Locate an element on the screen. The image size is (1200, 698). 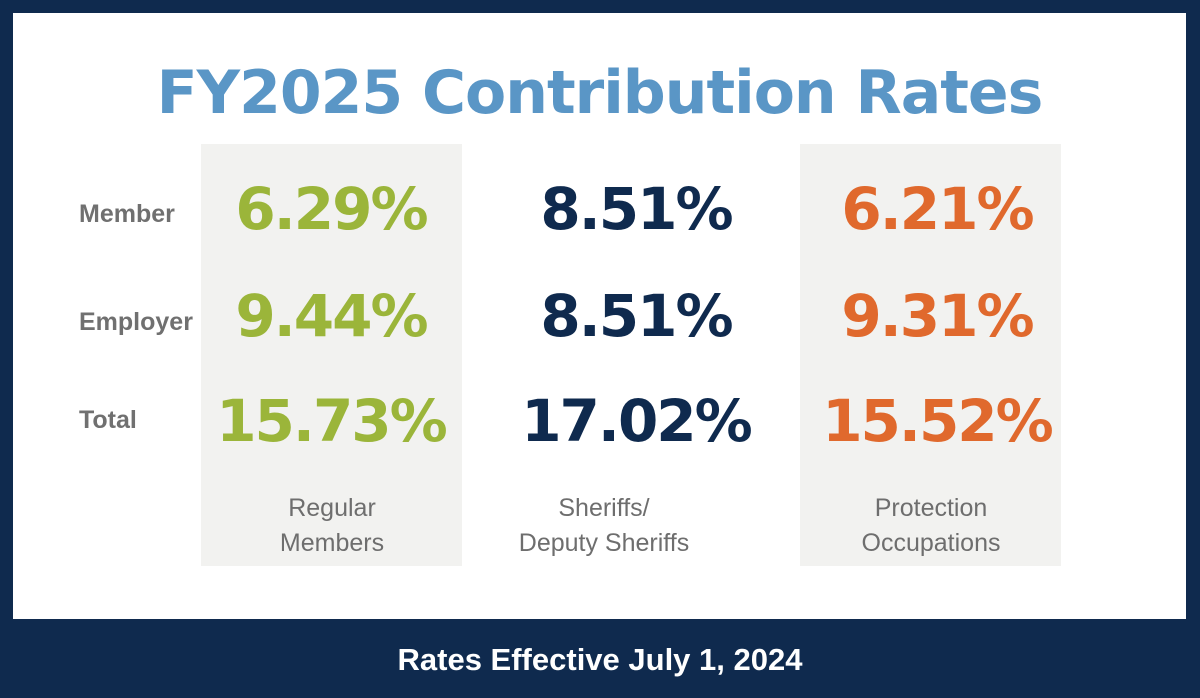
protection-caption-line2: Occupations is located at coordinates (931, 543).